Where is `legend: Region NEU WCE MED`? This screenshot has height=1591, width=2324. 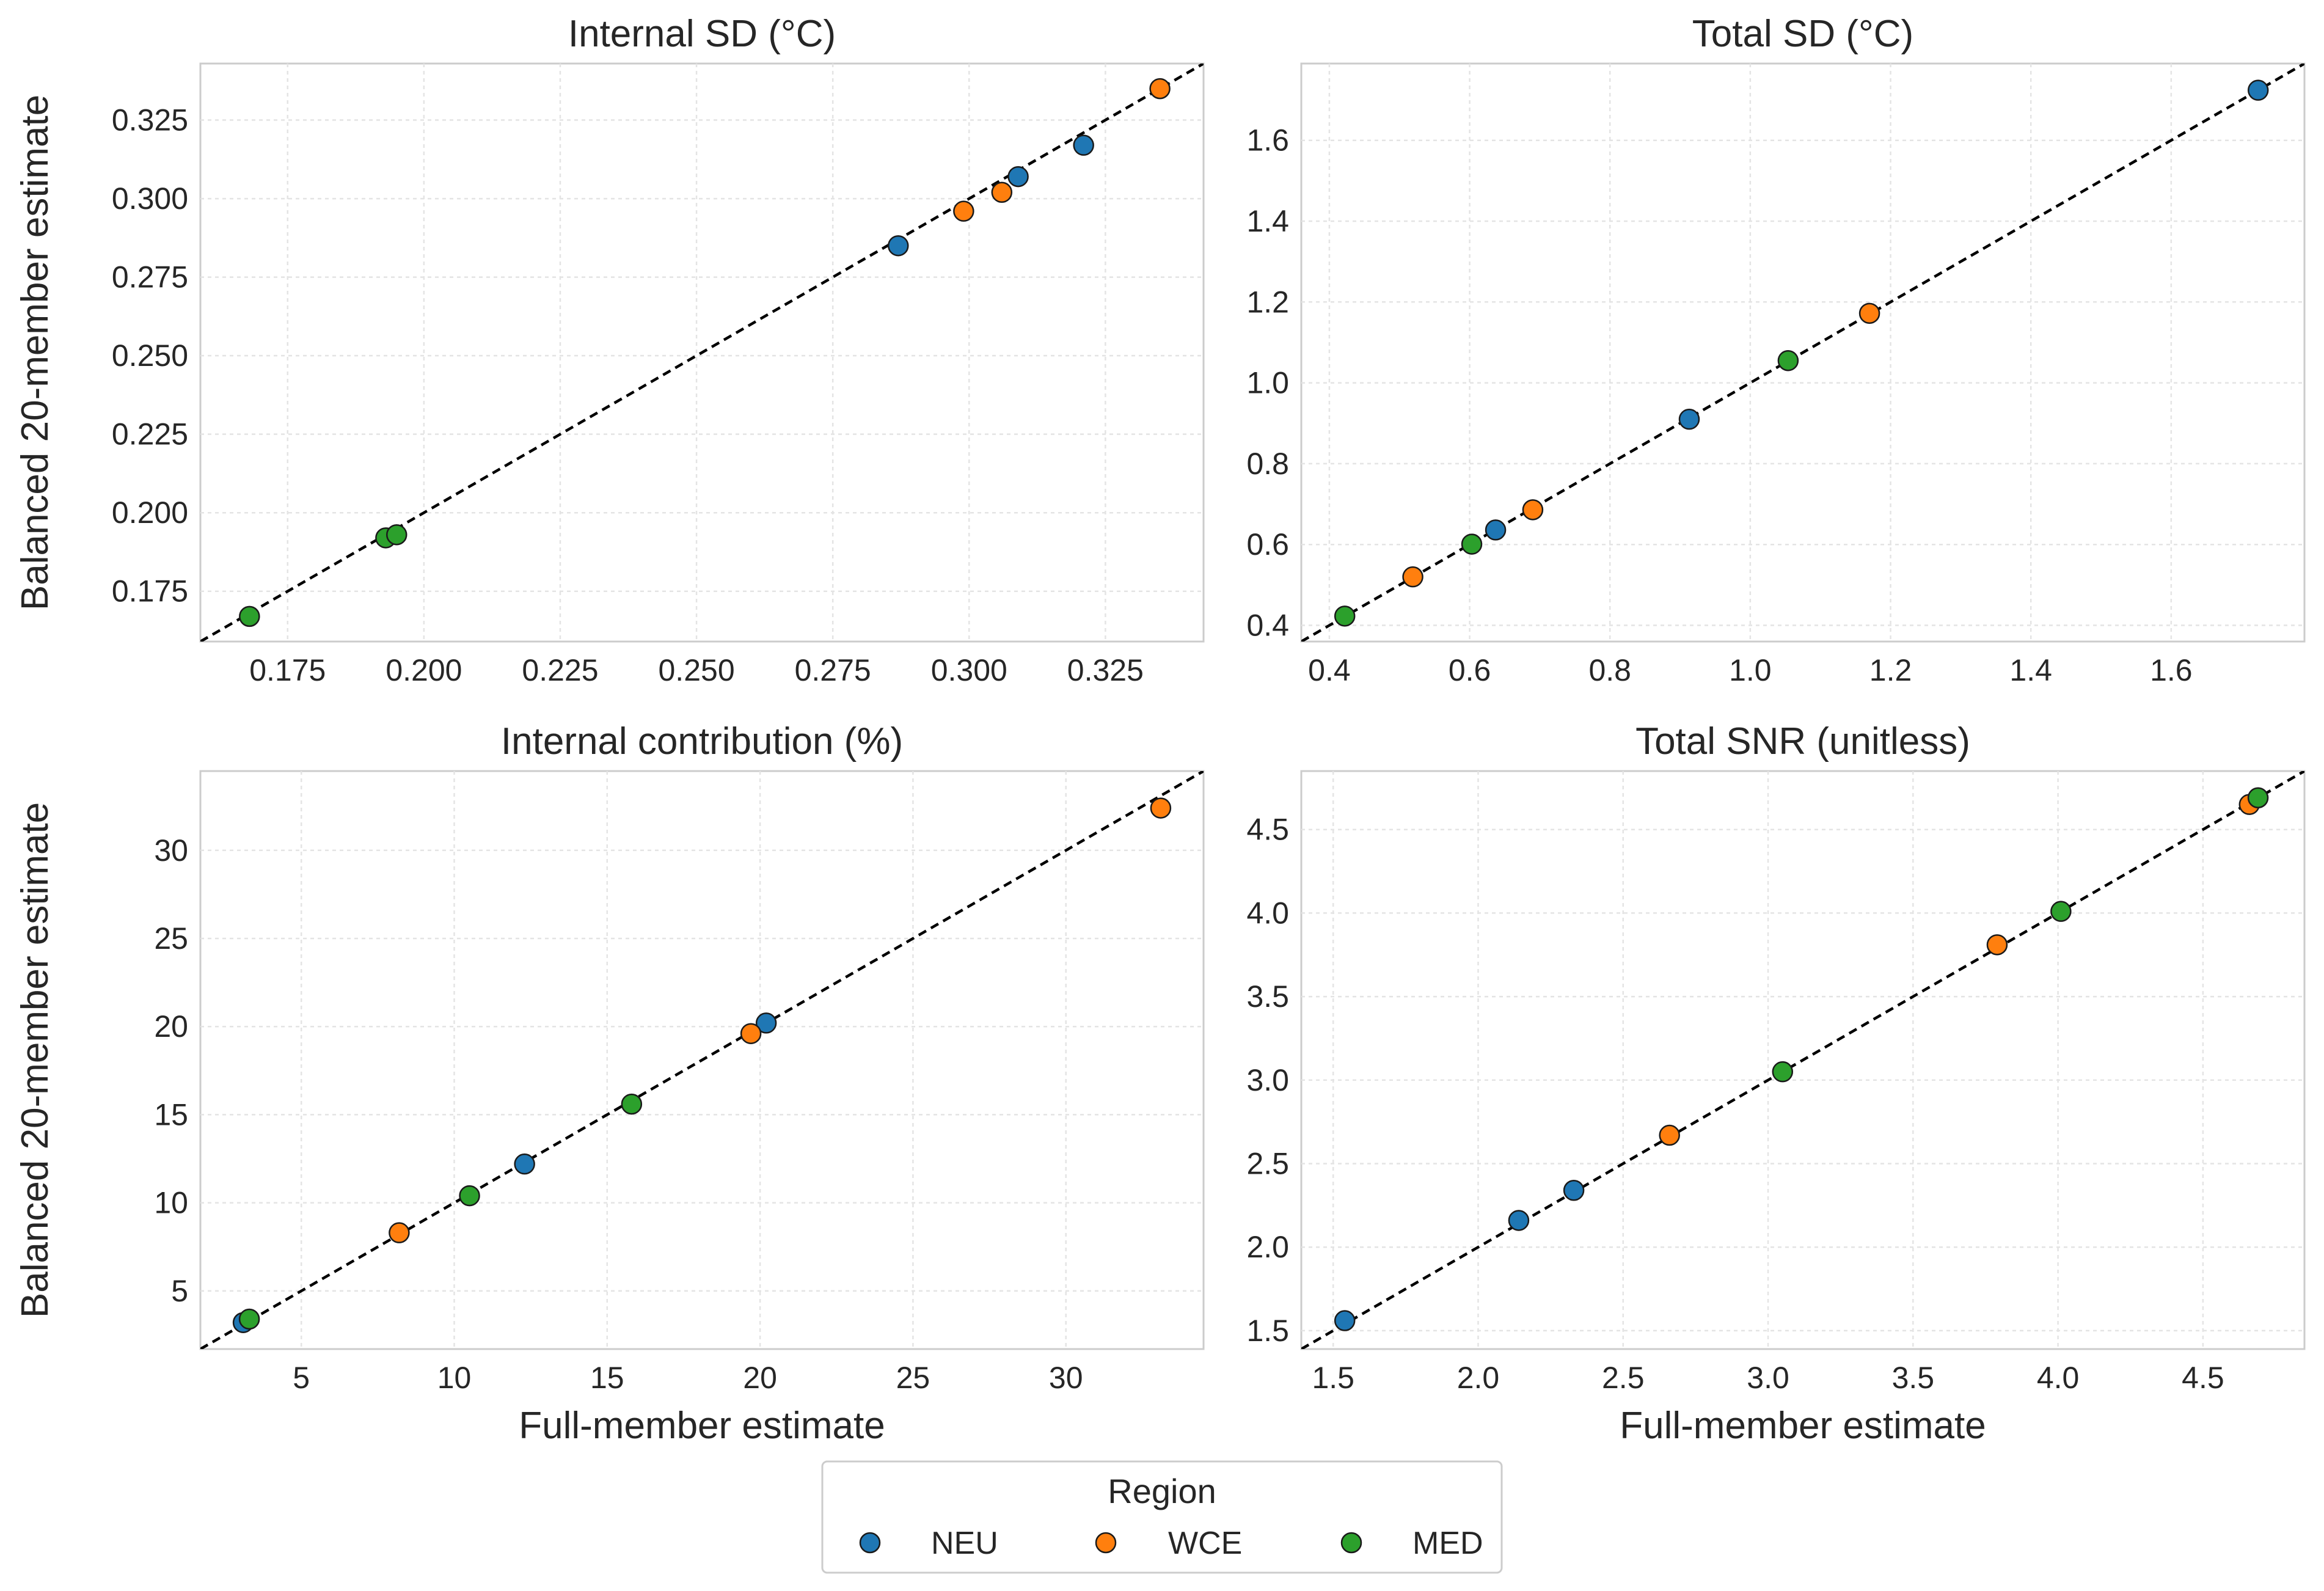
legend: Region NEU WCE MED is located at coordinates (1162, 1517).